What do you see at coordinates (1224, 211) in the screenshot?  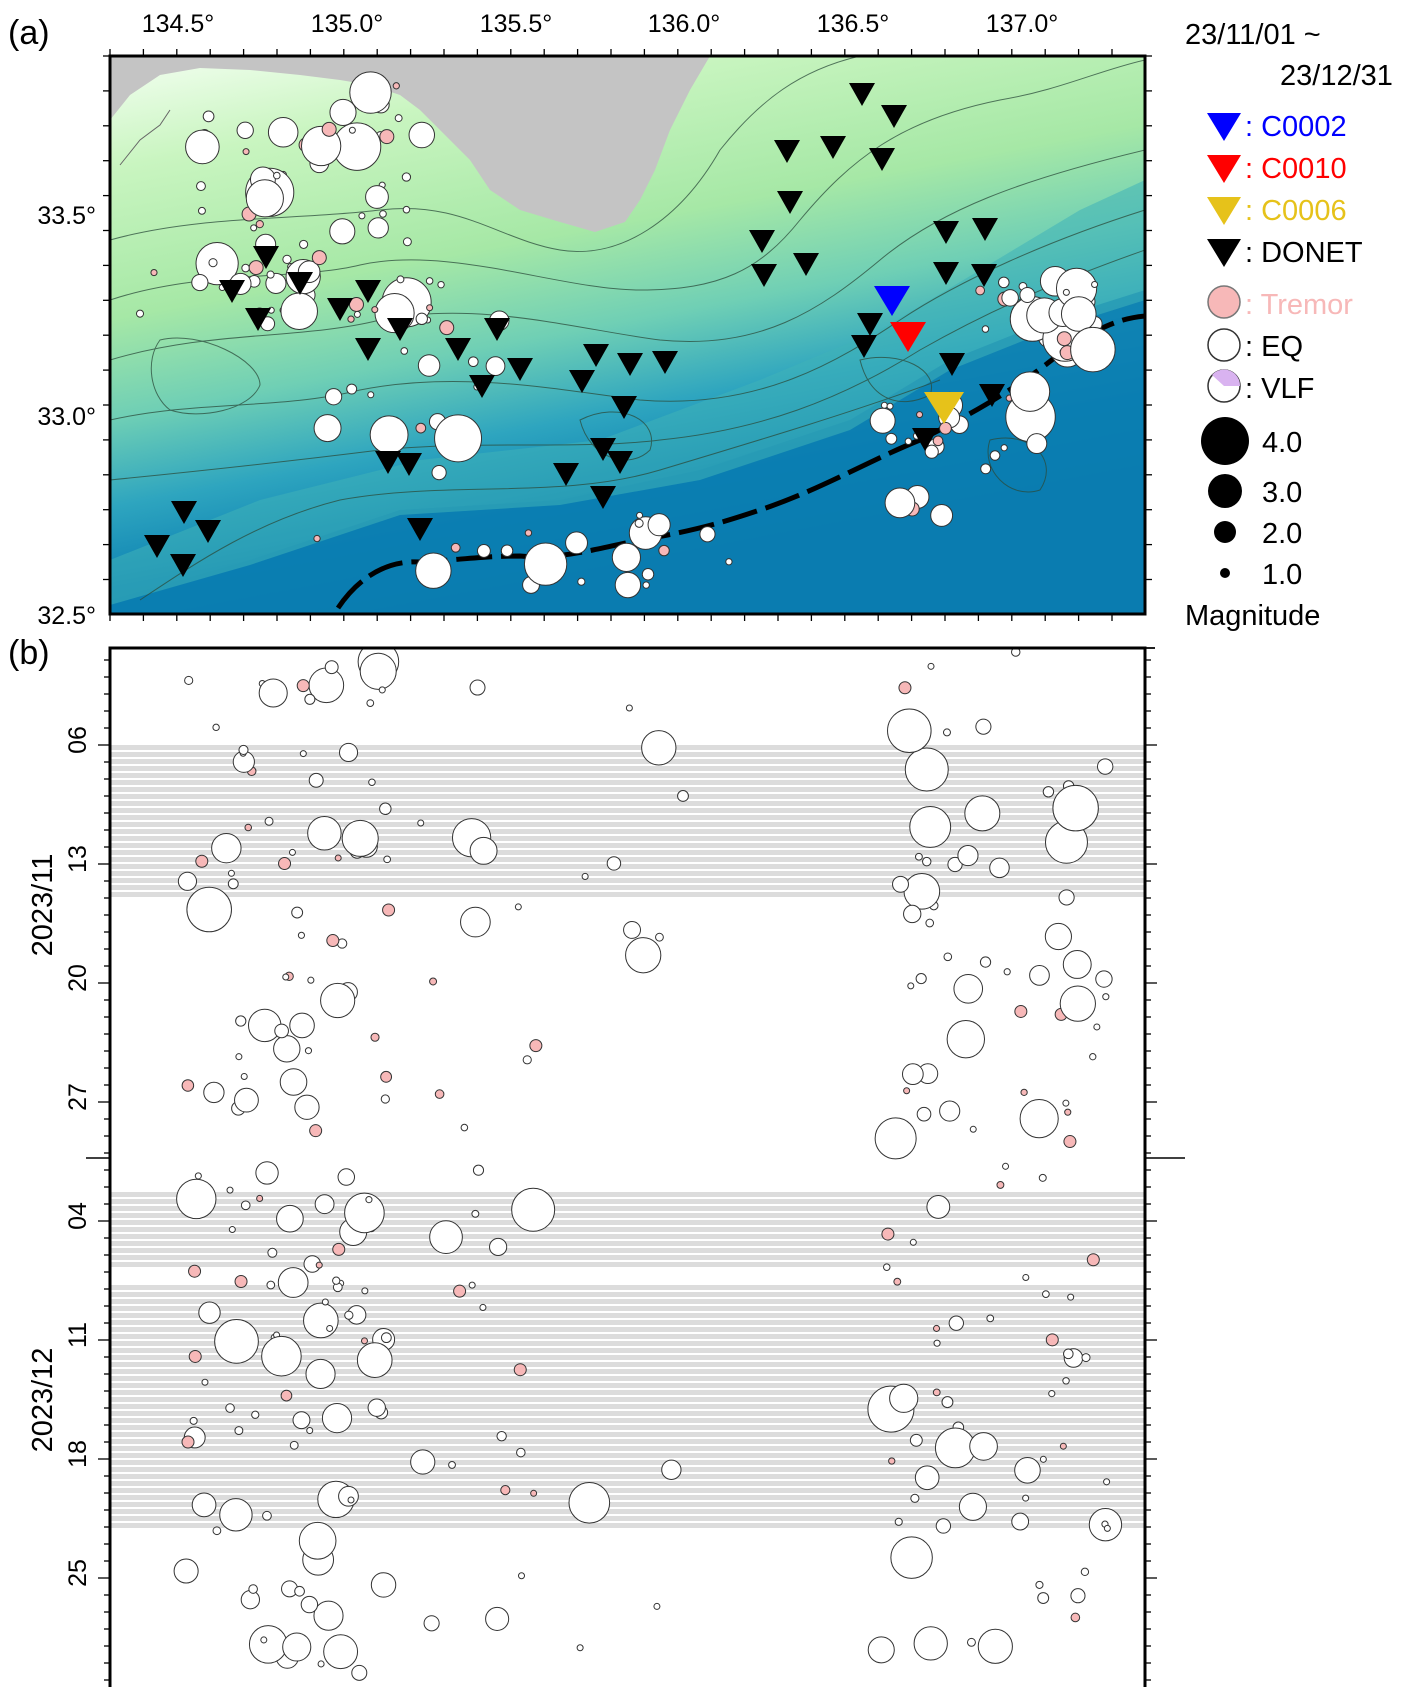 I see `legend-c0006-triangle-icon` at bounding box center [1224, 211].